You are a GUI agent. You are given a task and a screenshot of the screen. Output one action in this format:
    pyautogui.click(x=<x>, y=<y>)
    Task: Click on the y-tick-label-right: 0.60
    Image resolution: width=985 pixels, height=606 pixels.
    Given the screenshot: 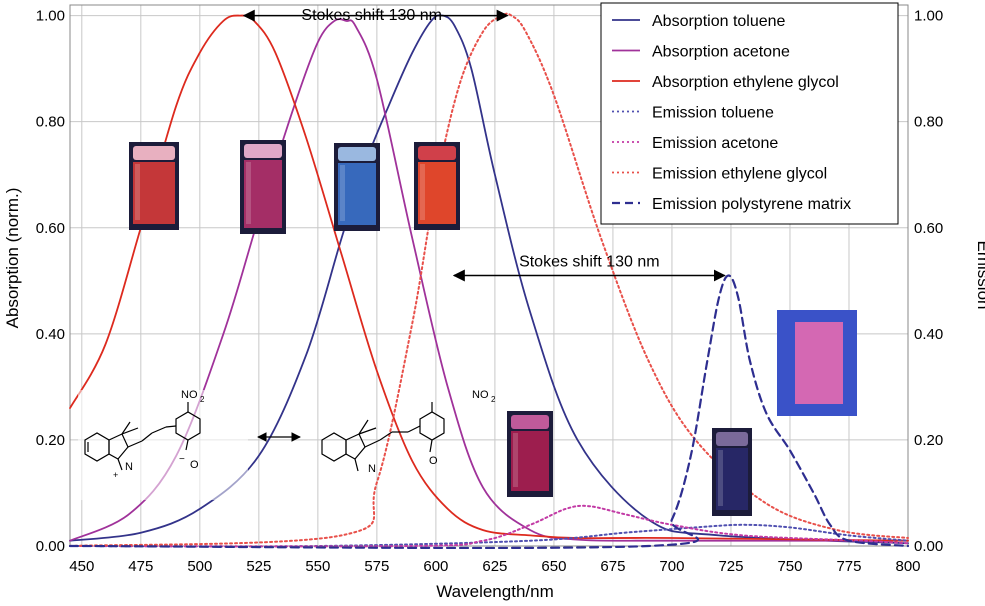 What is the action you would take?
    pyautogui.click(x=928, y=228)
    